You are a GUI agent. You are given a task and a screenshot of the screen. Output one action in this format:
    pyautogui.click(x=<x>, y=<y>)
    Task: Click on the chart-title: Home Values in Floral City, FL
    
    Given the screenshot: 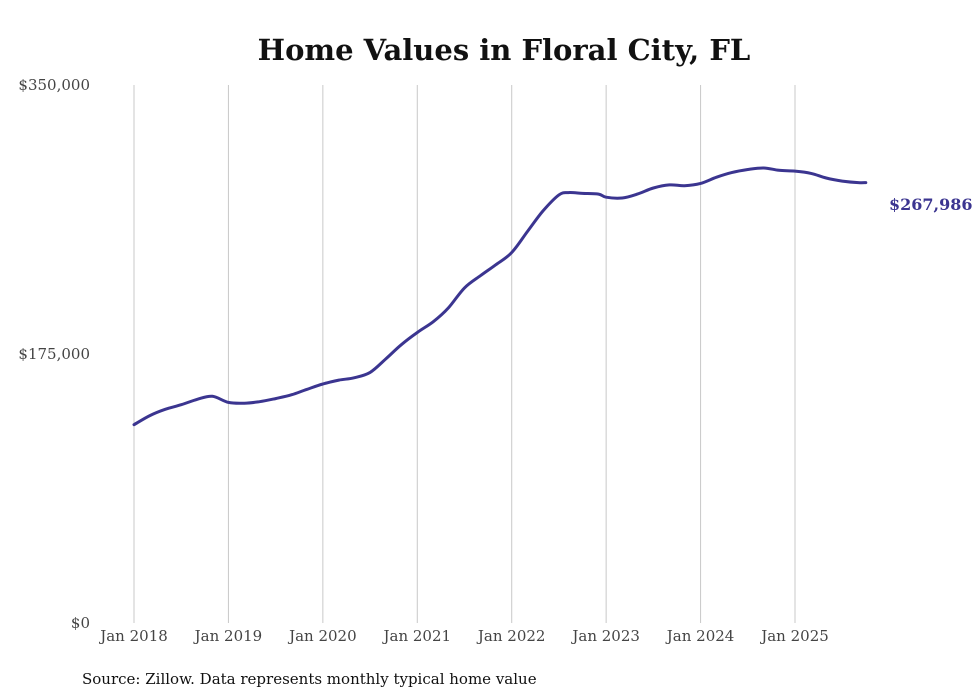 What is the action you would take?
    pyautogui.click(x=504, y=50)
    